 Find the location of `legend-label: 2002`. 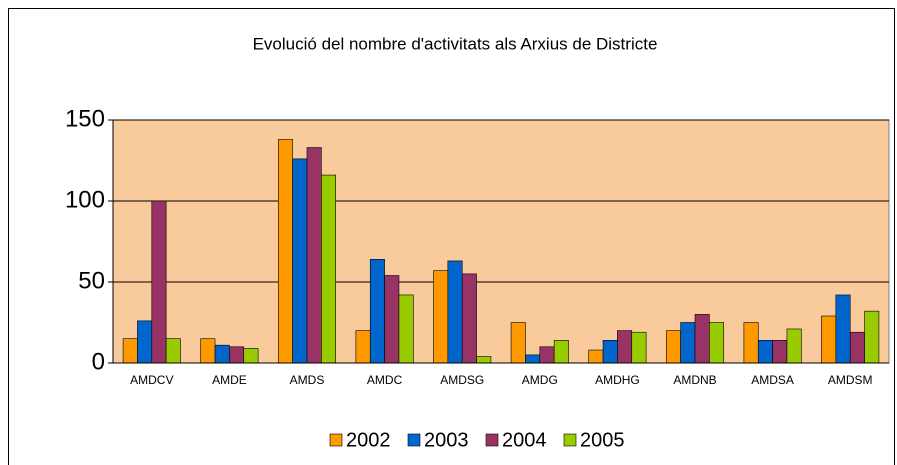

legend-label: 2002 is located at coordinates (368, 440).